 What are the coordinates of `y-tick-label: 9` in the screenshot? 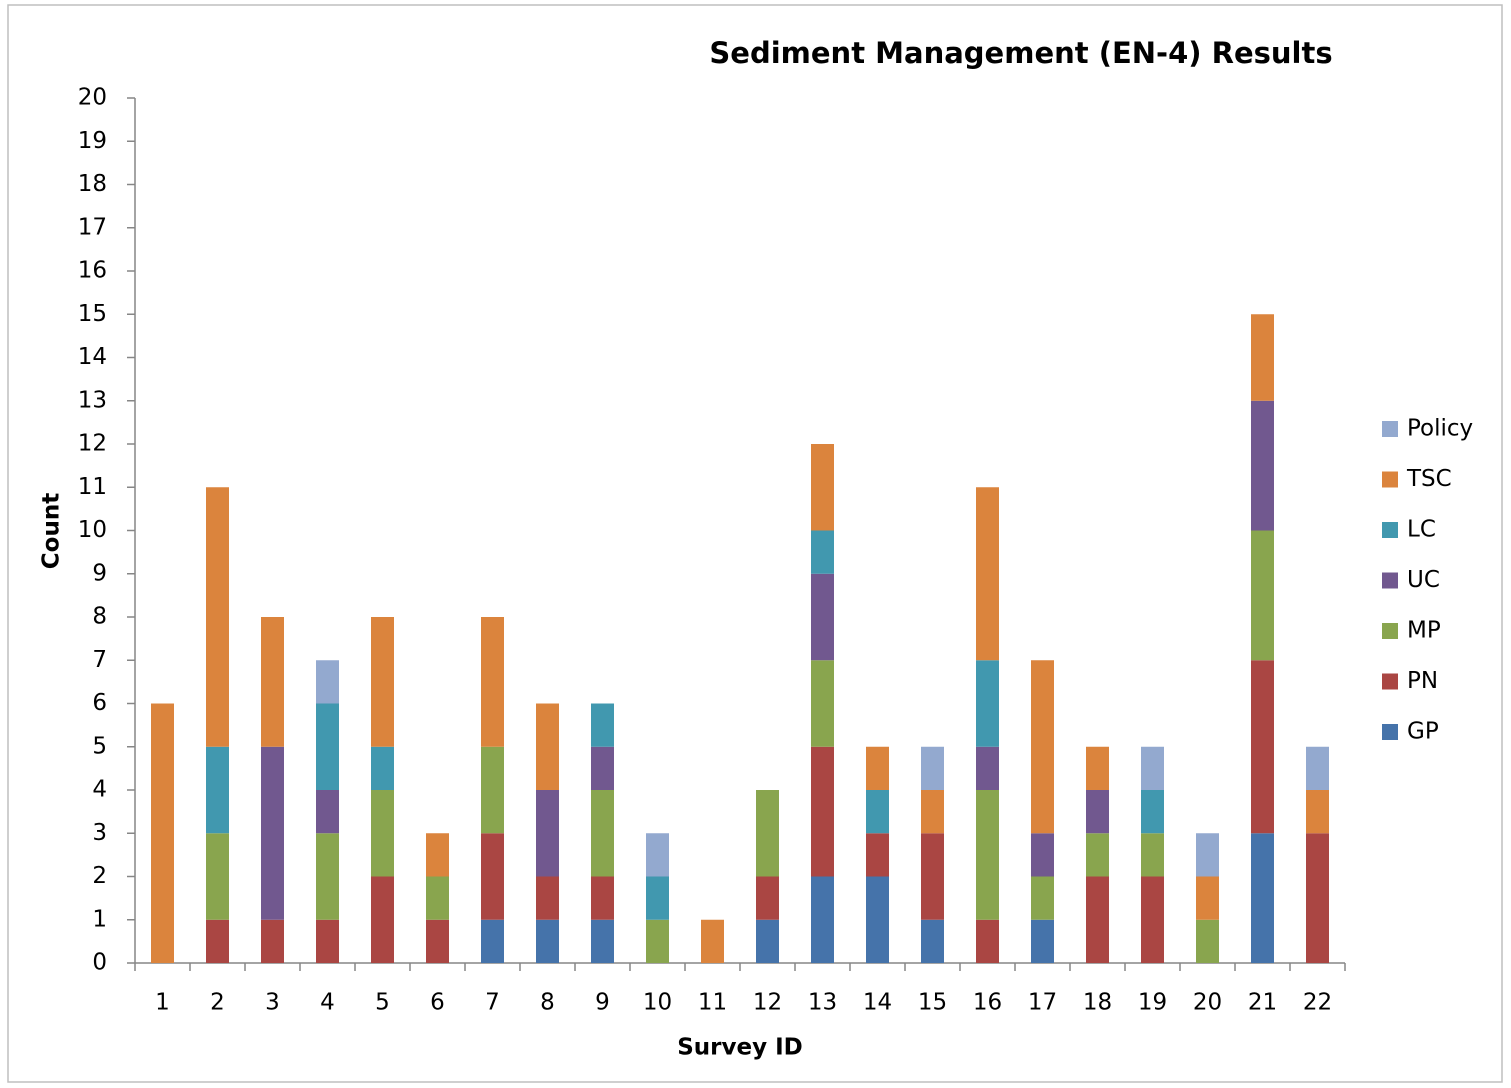 It's located at (99, 573).